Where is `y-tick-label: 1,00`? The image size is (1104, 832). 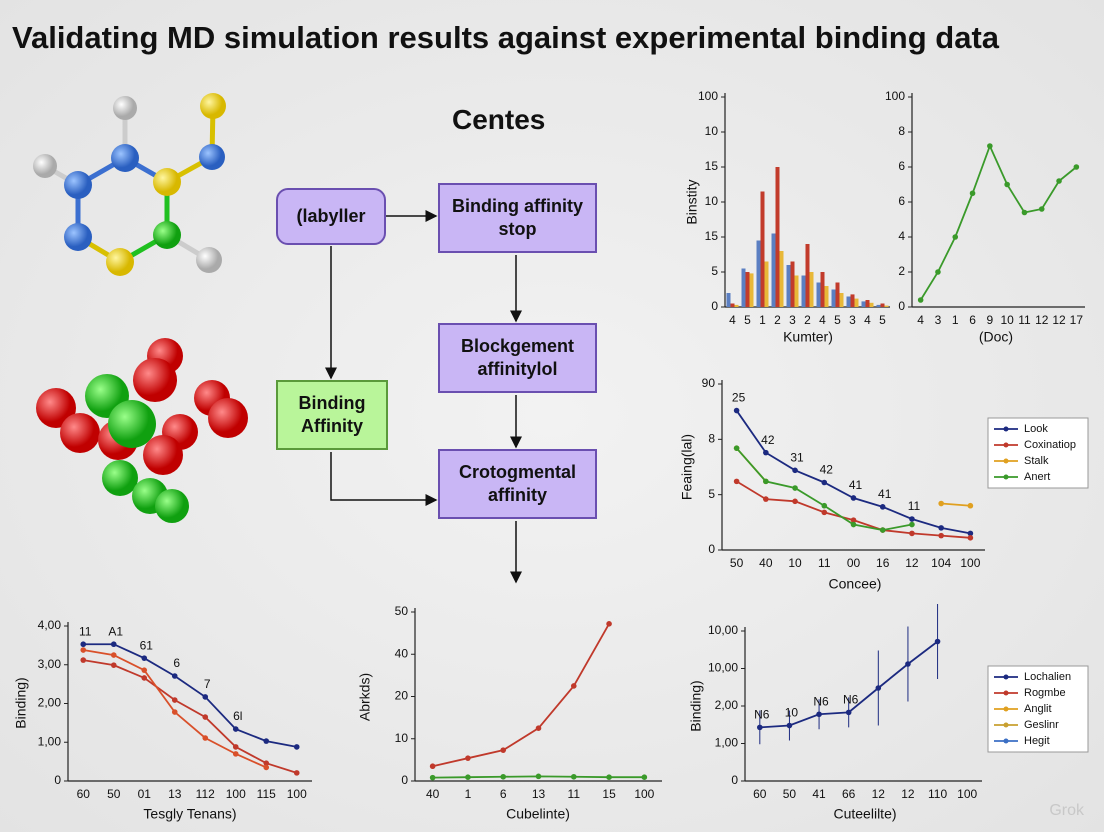 y-tick-label: 1,00 is located at coordinates (727, 743).